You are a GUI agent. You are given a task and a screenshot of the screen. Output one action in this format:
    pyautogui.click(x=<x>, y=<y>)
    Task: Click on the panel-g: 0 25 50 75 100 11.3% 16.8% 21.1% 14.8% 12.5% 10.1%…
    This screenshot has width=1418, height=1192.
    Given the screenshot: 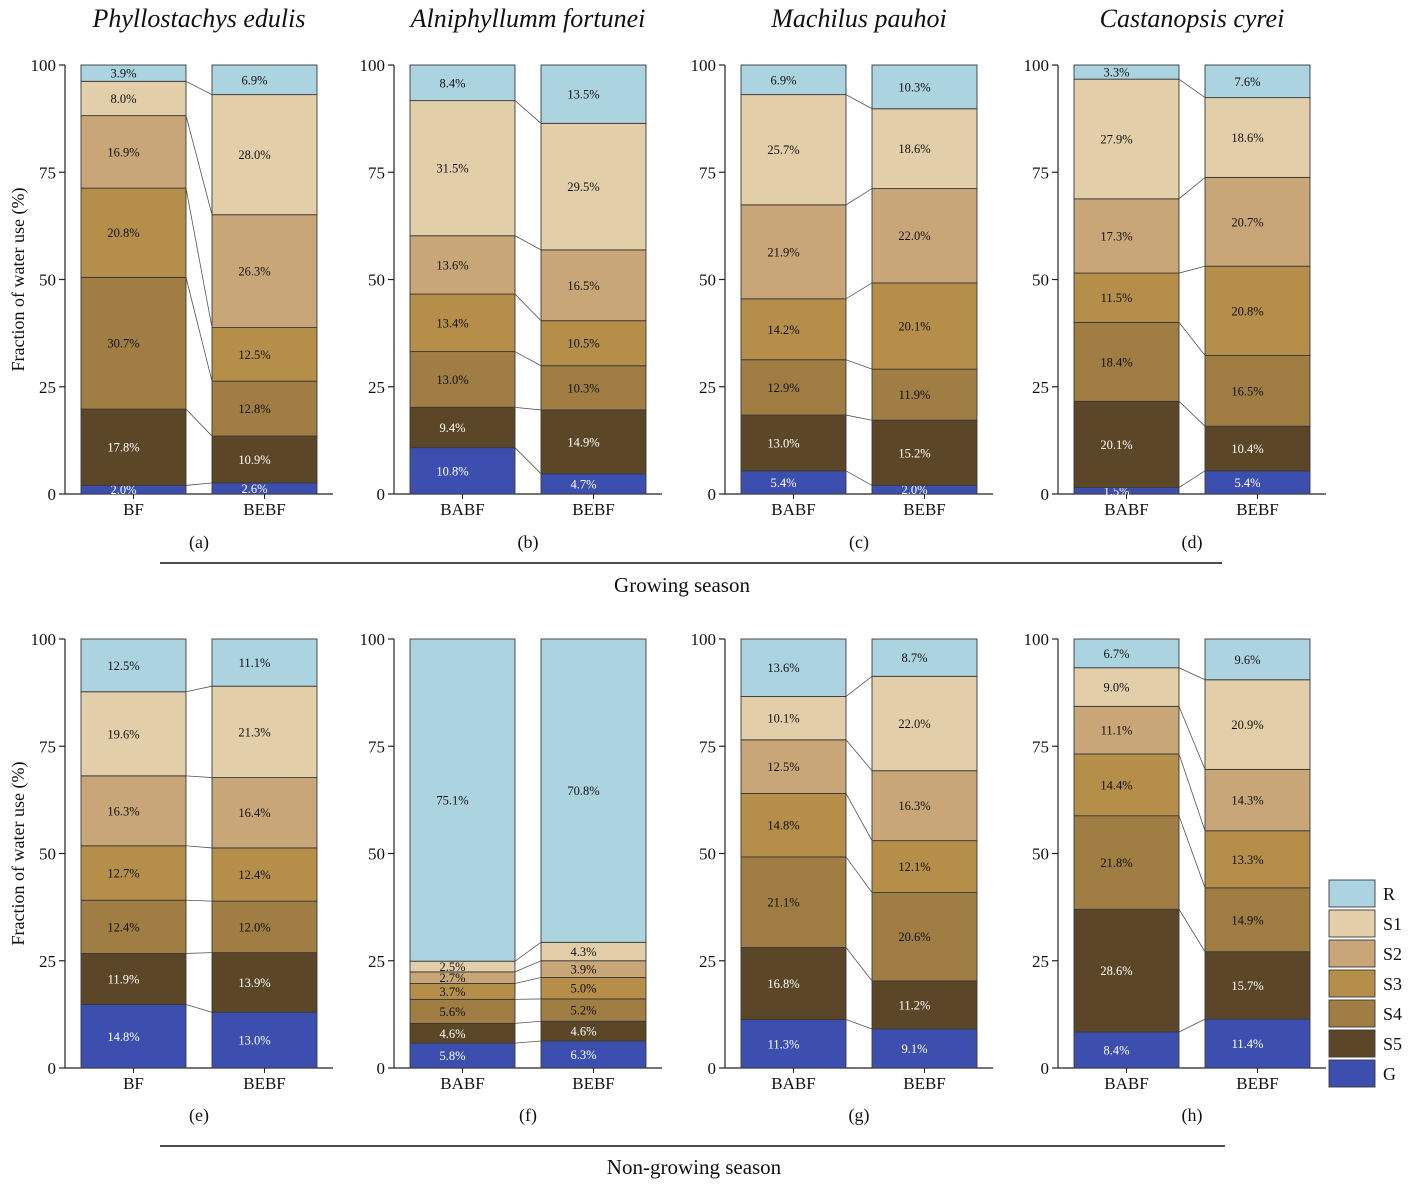 What is the action you would take?
    pyautogui.click(x=842, y=878)
    